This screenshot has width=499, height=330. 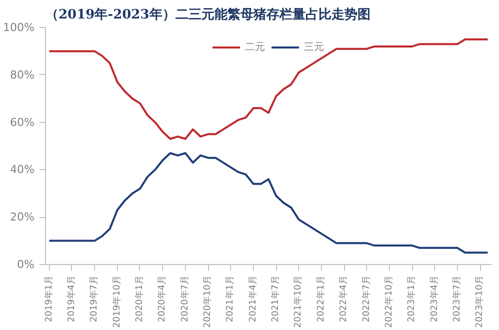 What do you see at coordinates (230, 298) in the screenshot?
I see `x-tick-label: 2021年1月` at bounding box center [230, 298].